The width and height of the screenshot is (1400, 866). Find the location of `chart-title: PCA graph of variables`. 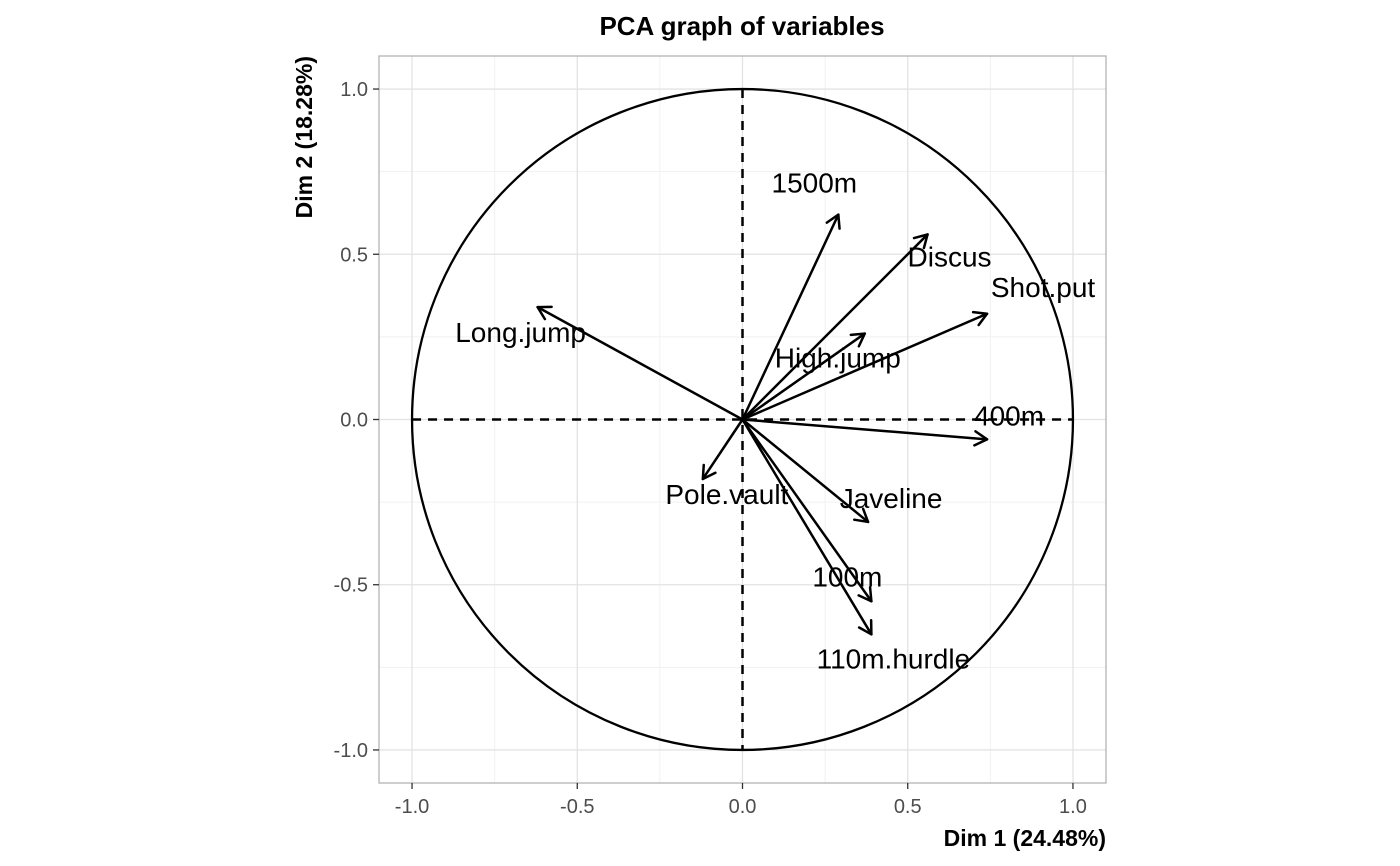

chart-title: PCA graph of variables is located at coordinates (741, 26).